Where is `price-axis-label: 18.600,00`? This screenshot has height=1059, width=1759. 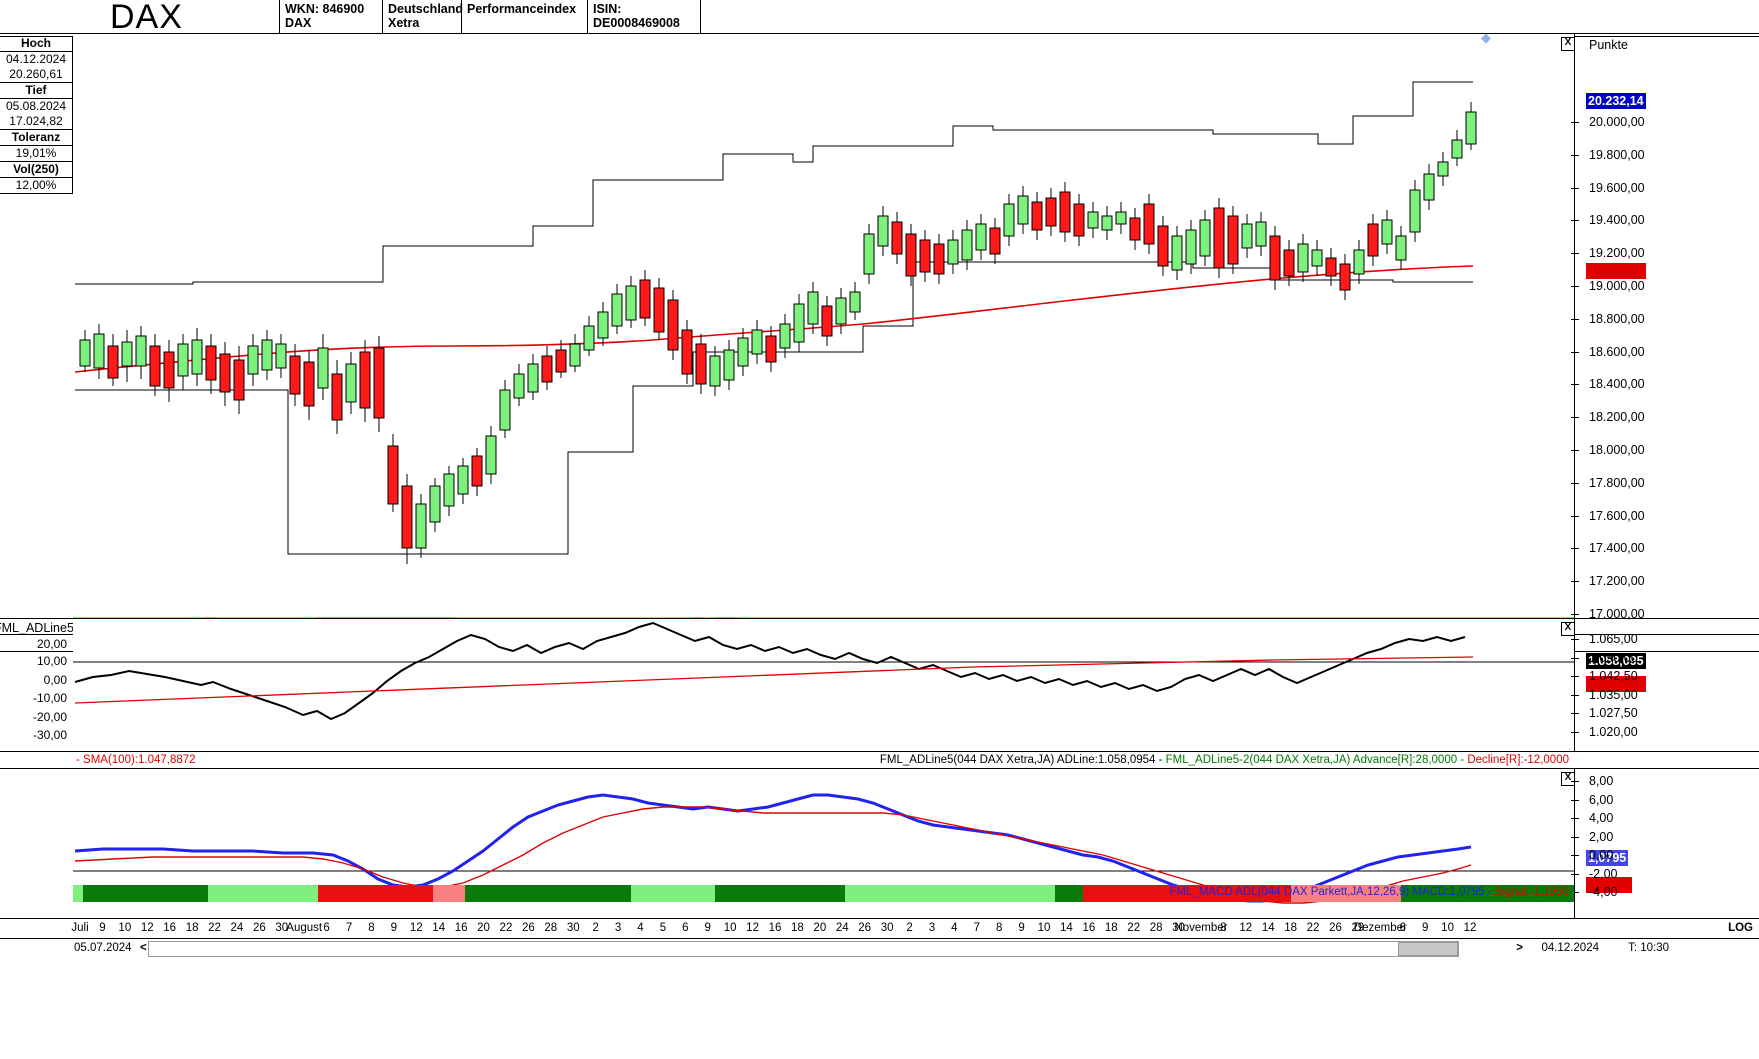 price-axis-label: 18.600,00 is located at coordinates (1617, 351).